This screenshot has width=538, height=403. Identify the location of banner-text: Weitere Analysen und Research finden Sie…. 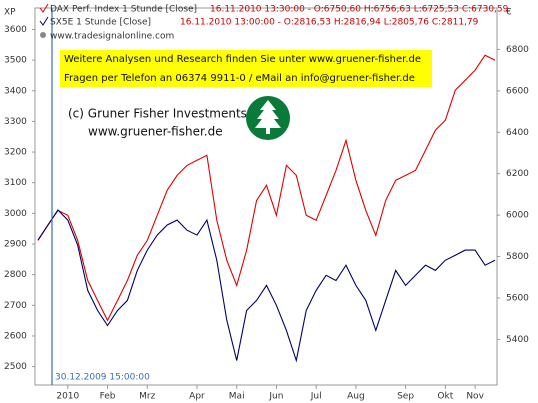
(242, 59).